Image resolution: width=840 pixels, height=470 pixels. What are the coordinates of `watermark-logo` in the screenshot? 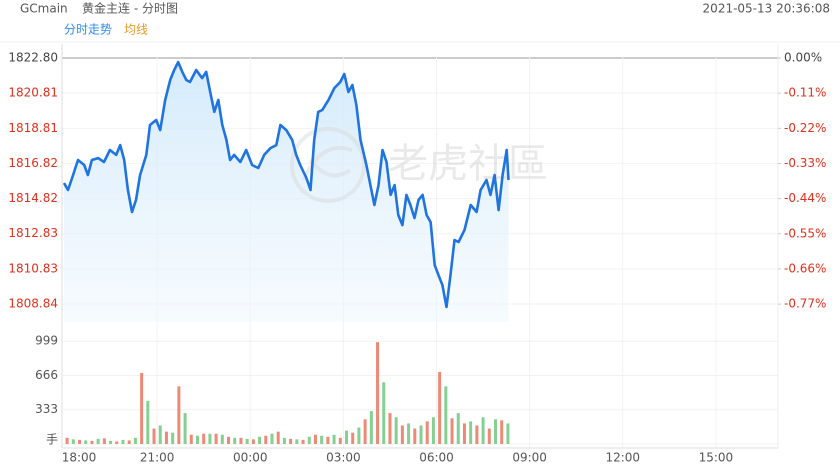 It's located at (328, 165).